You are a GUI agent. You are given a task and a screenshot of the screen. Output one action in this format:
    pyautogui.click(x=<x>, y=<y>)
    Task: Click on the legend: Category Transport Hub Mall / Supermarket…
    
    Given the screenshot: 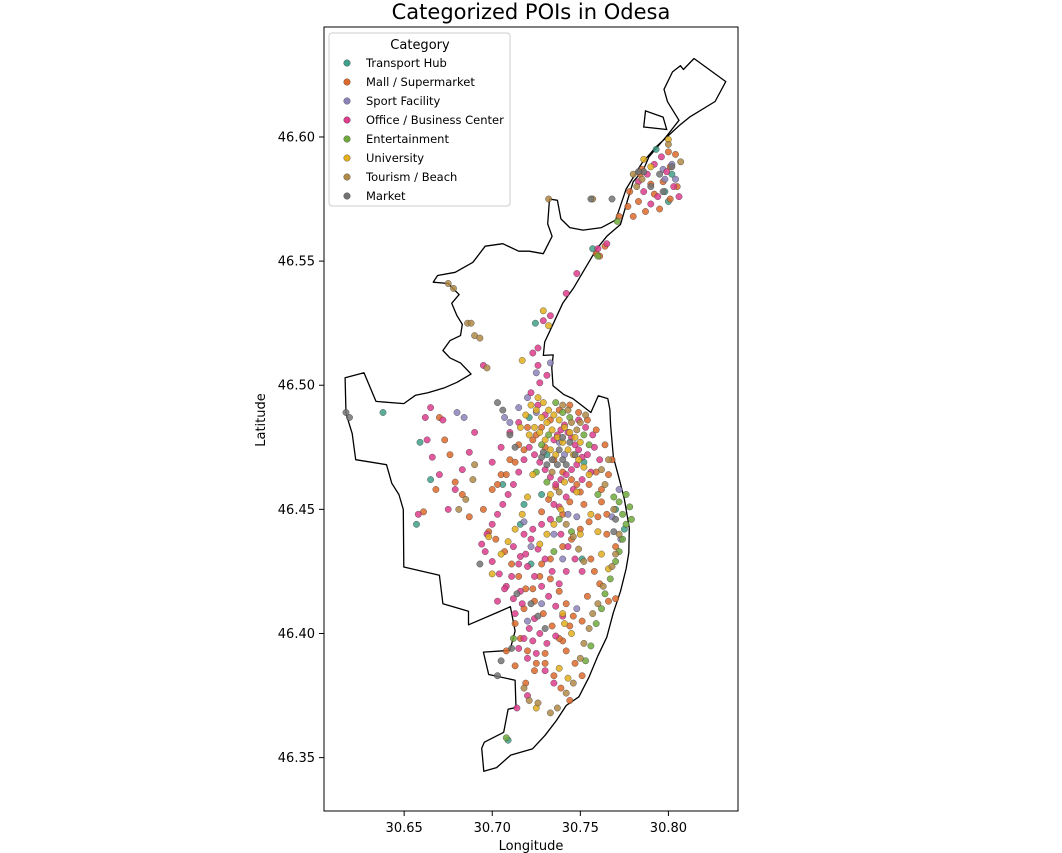 What is the action you would take?
    pyautogui.click(x=419, y=119)
    